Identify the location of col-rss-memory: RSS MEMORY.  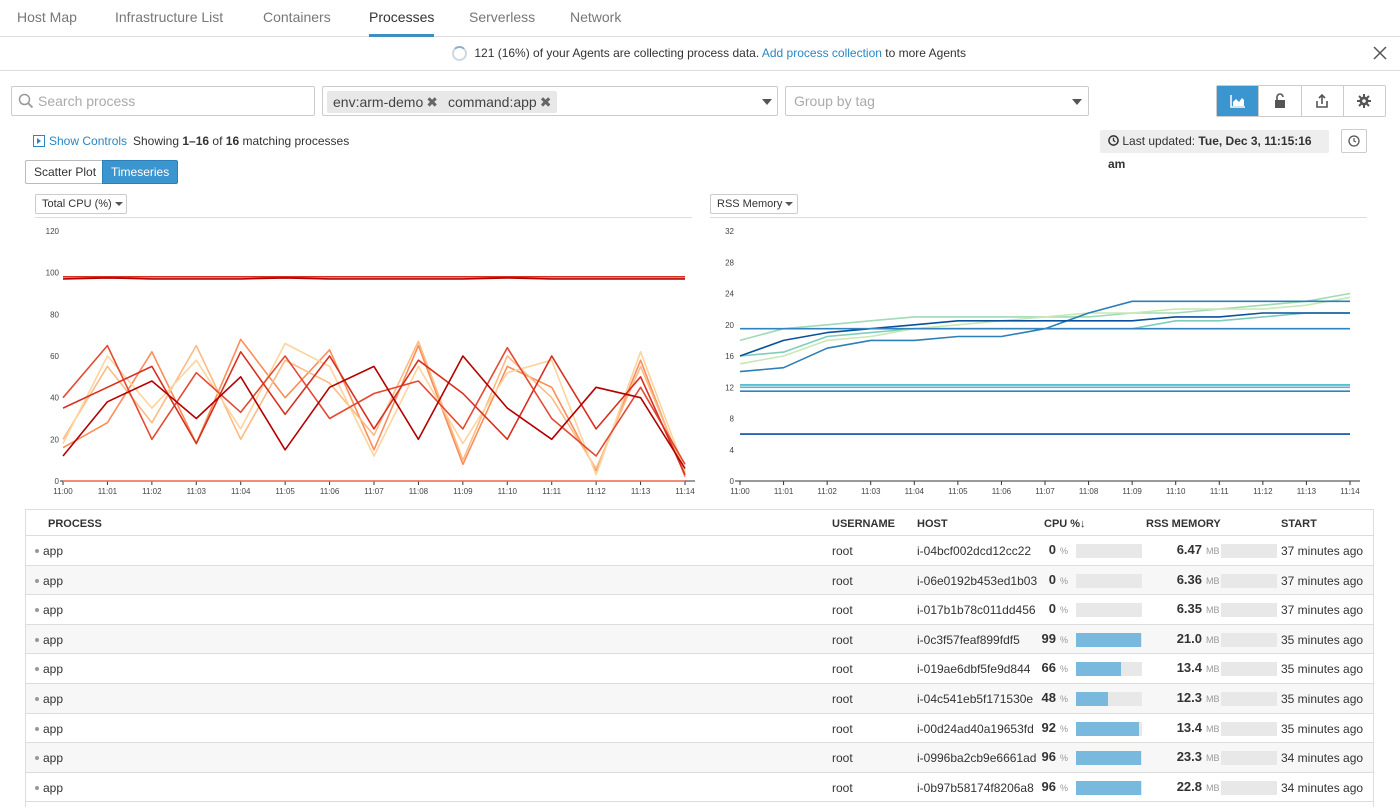
(1183, 524).